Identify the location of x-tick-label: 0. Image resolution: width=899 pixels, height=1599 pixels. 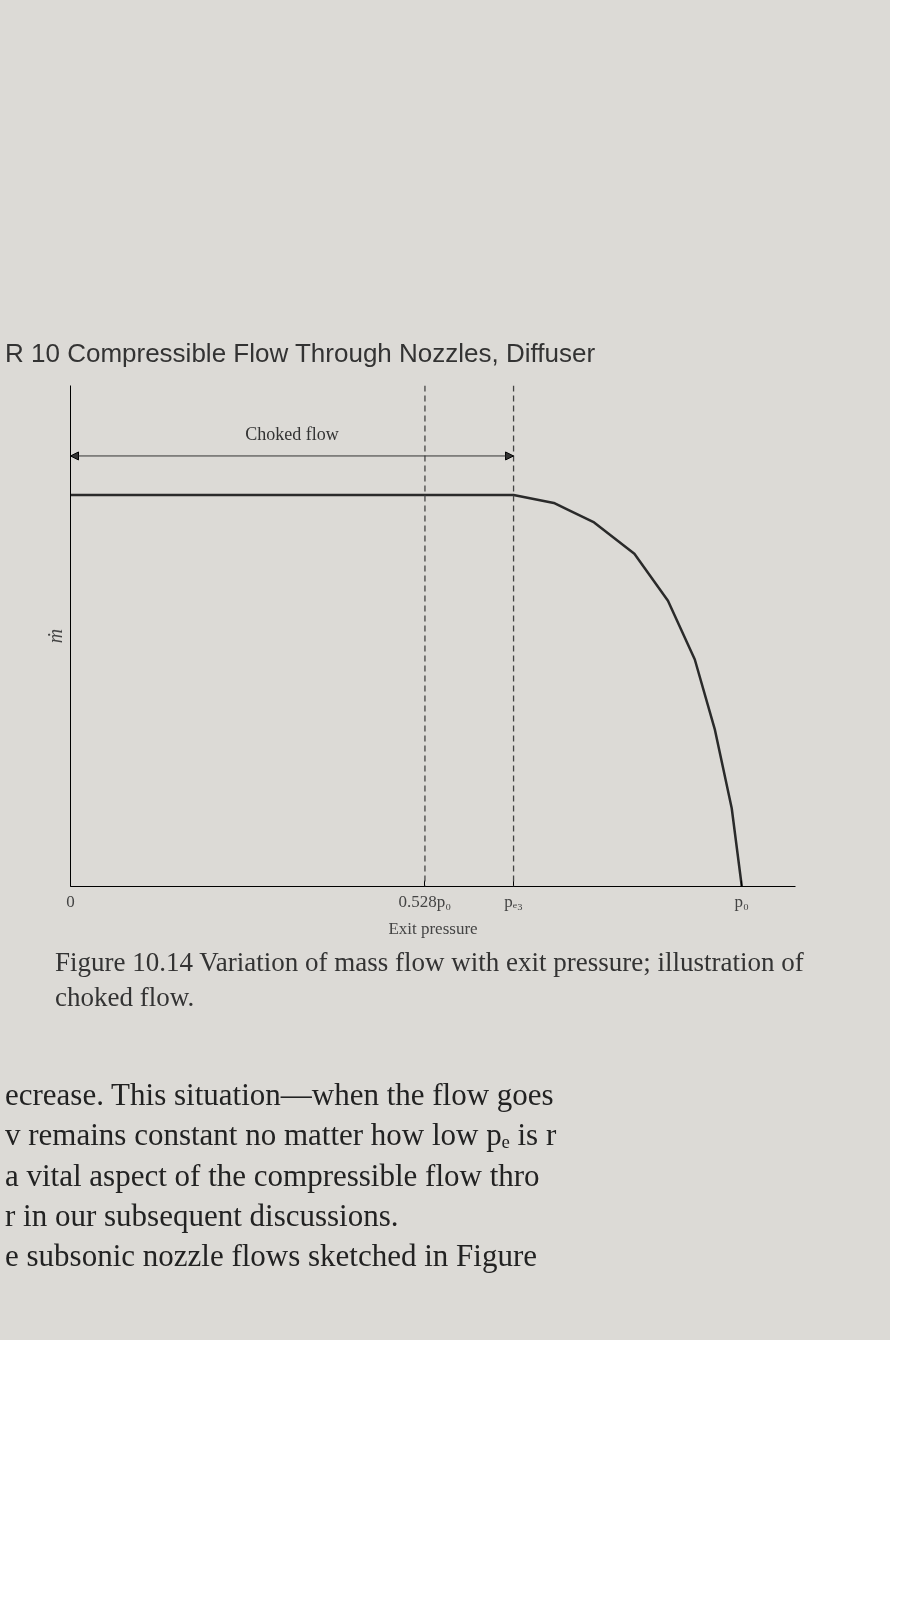
(70, 901).